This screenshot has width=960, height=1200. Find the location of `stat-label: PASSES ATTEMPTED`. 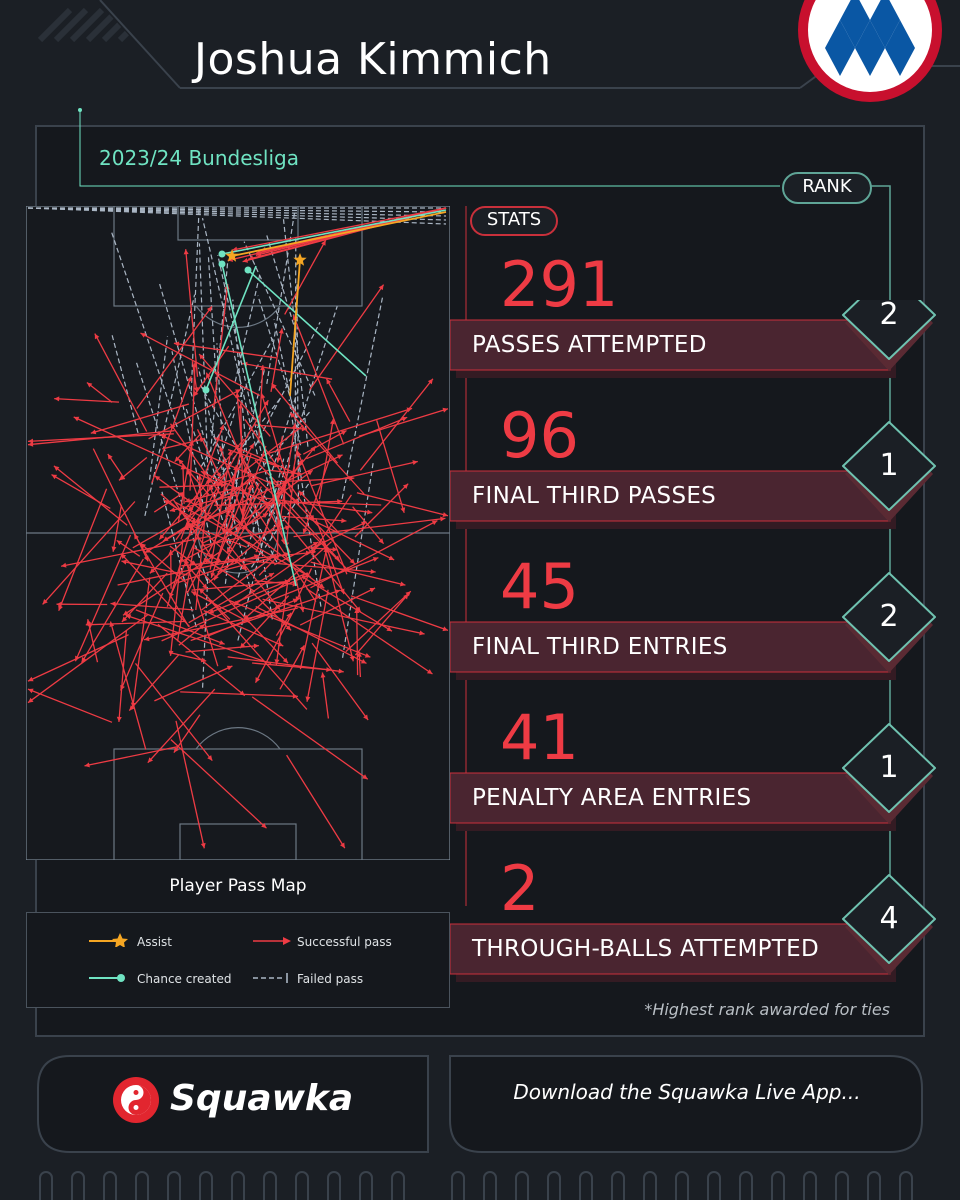

stat-label: PASSES ATTEMPTED is located at coordinates (589, 345).